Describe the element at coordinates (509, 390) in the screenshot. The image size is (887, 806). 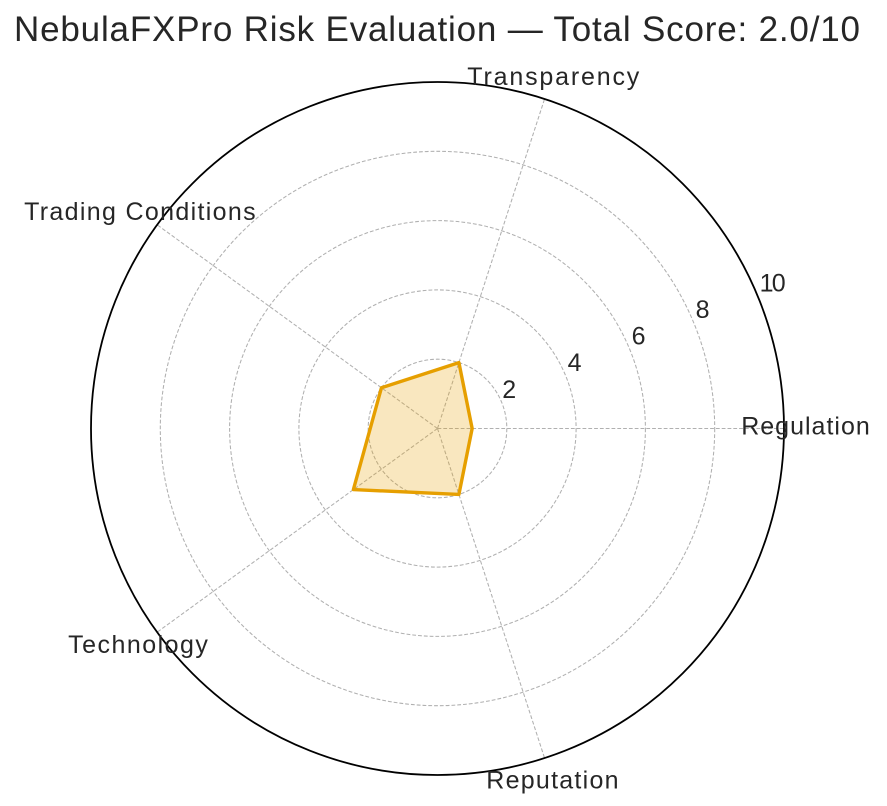
I see `svg-text: 2` at that location.